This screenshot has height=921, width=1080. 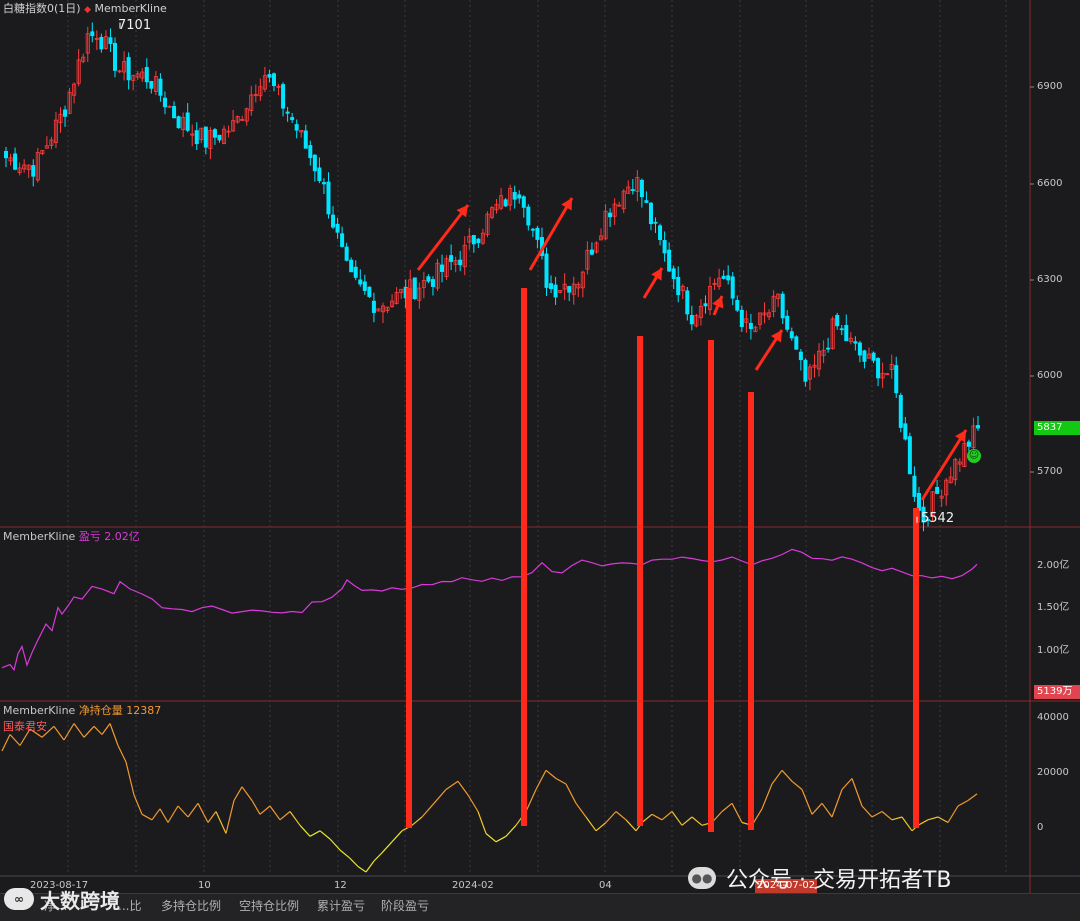 I want to click on logo-icon: ∞, so click(x=19, y=899).